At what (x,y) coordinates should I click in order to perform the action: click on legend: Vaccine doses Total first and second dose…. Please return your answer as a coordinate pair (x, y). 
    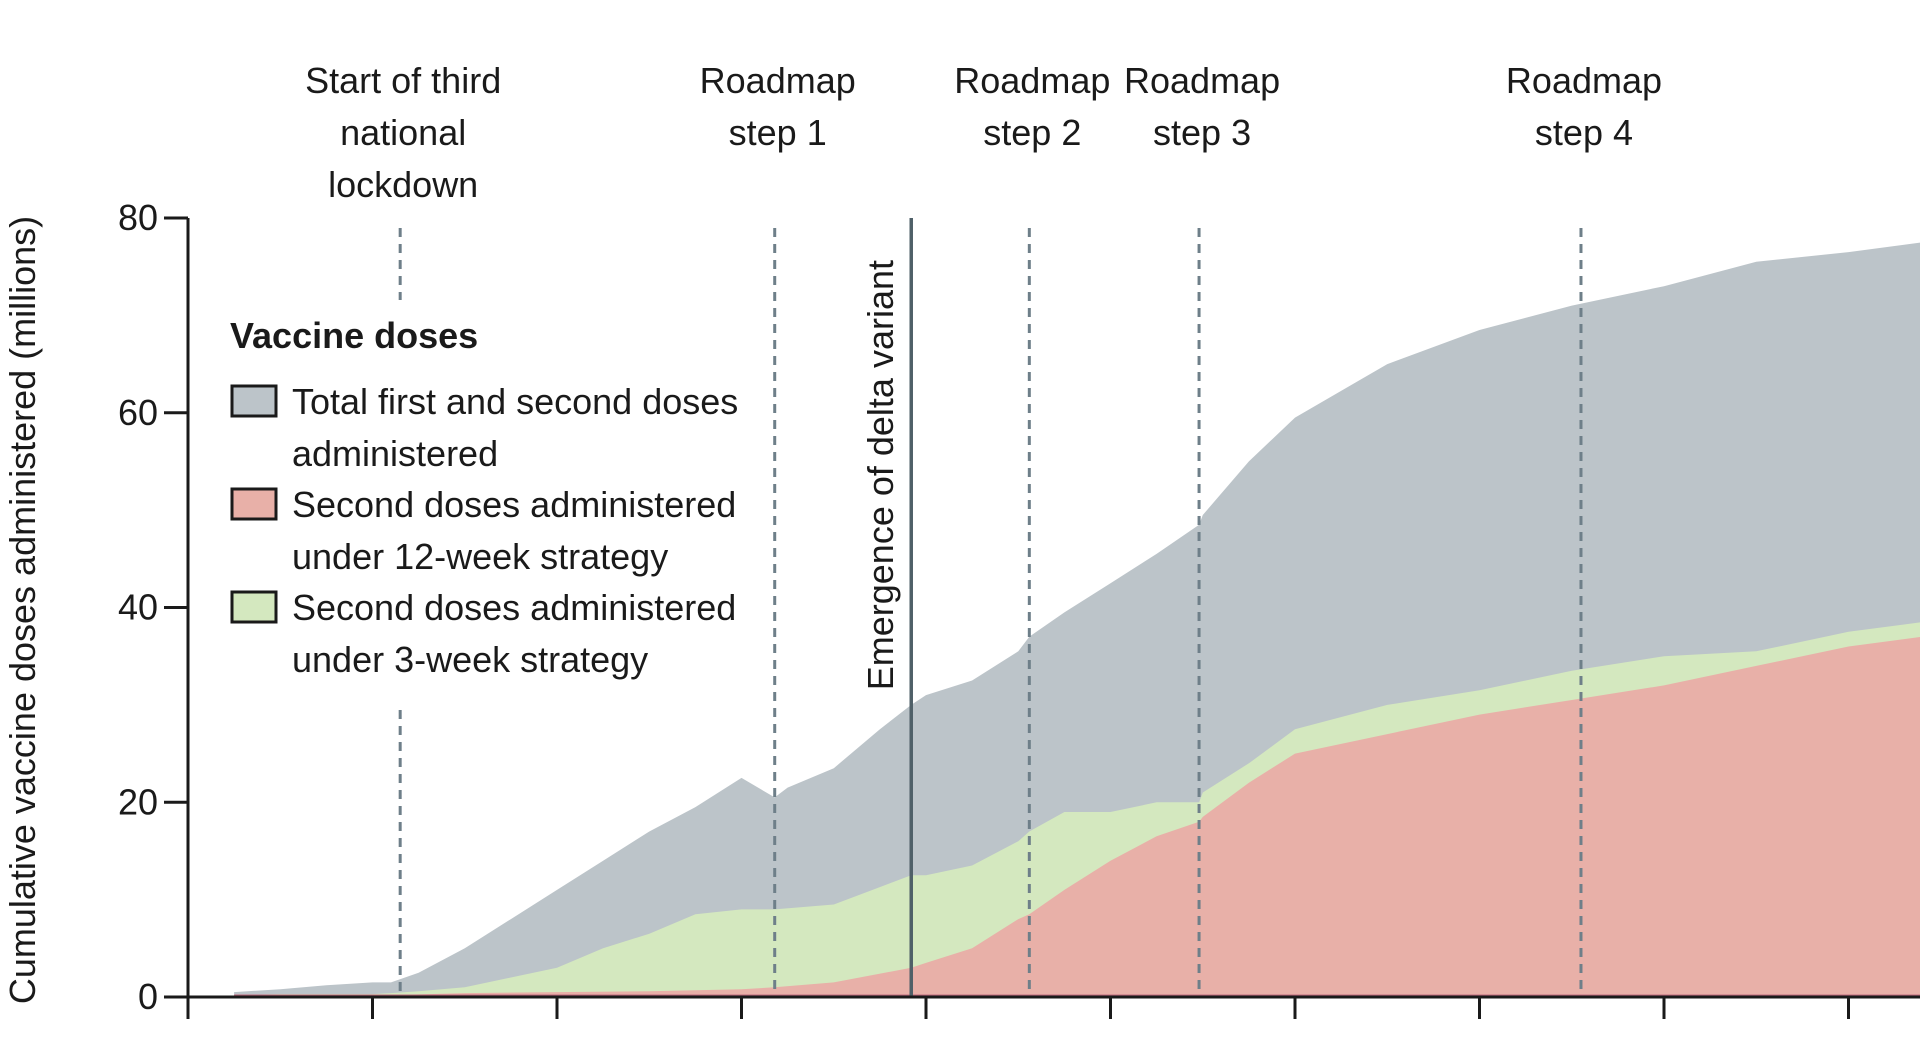
    Looking at the image, I should click on (484, 497).